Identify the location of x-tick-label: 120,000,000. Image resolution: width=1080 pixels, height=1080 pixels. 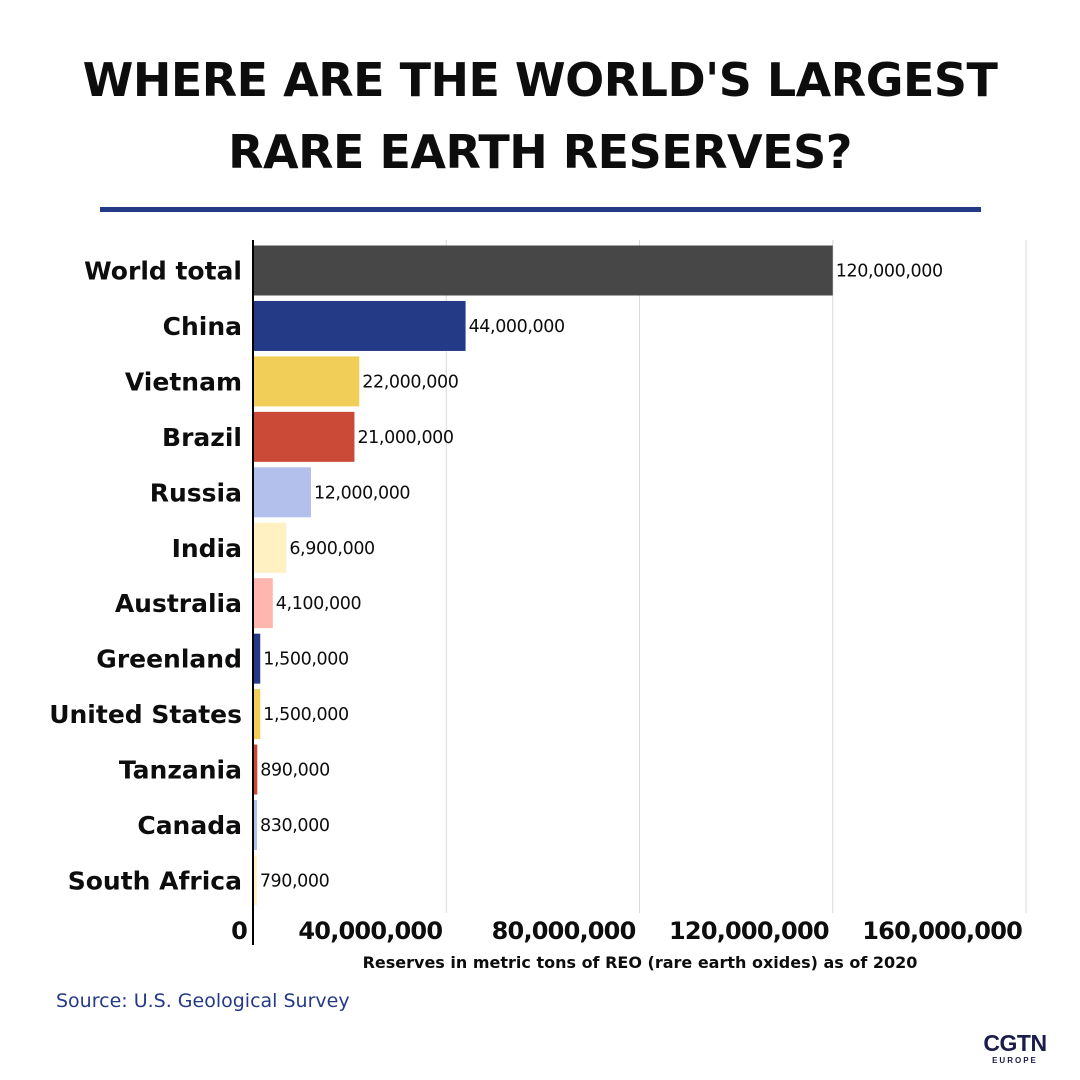
(749, 931).